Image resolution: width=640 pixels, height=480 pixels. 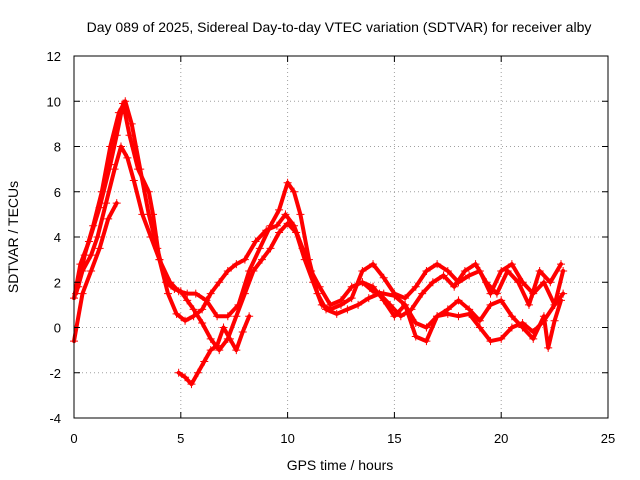 I want to click on y-tick-label: 4, so click(x=57, y=237).